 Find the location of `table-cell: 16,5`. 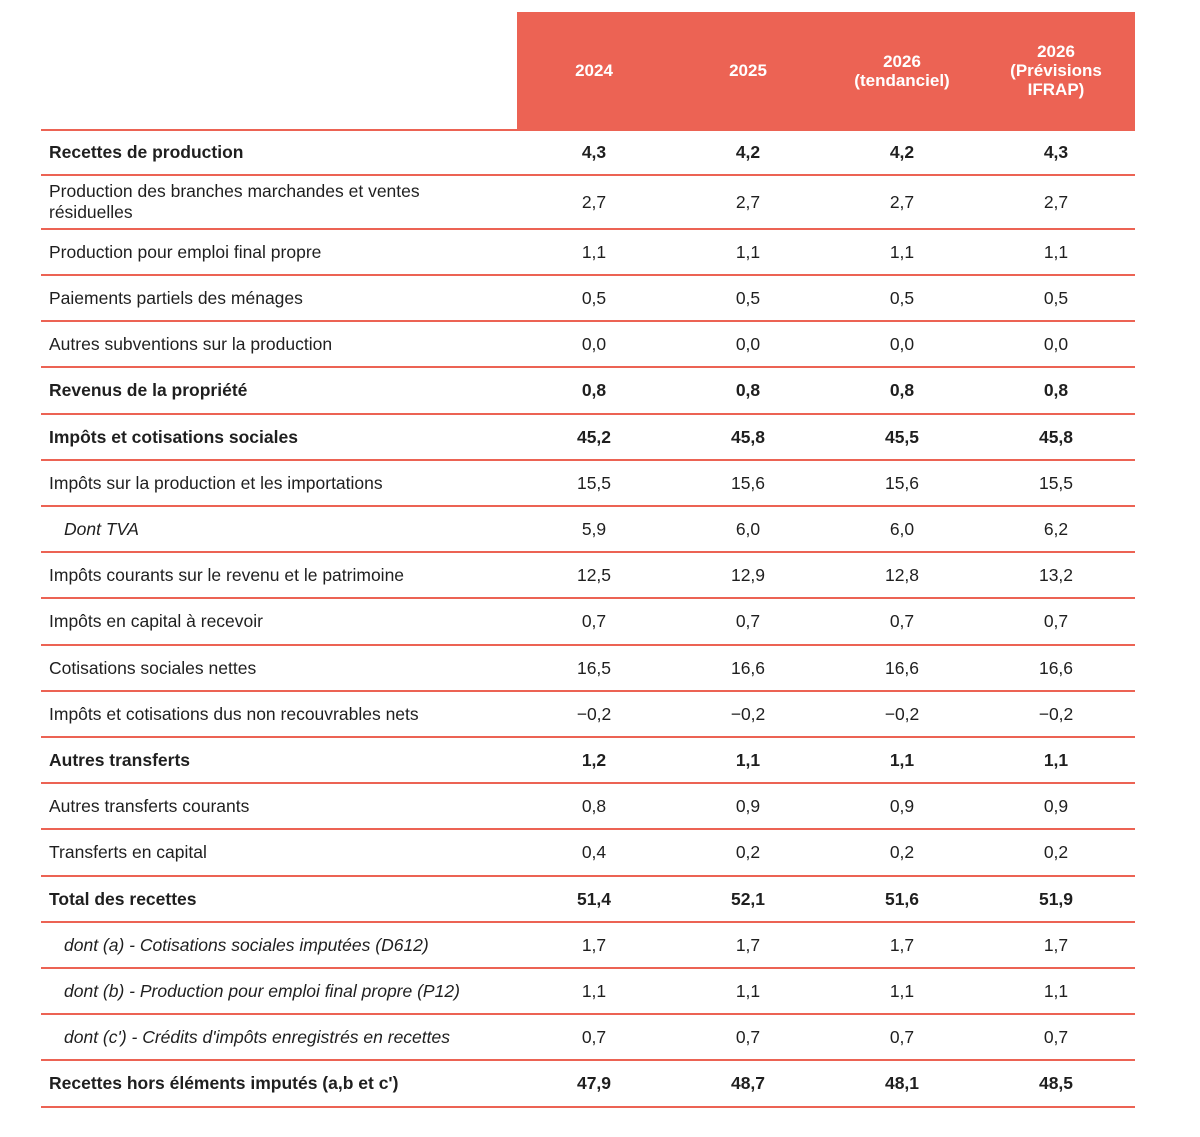

table-cell: 16,5 is located at coordinates (594, 667).